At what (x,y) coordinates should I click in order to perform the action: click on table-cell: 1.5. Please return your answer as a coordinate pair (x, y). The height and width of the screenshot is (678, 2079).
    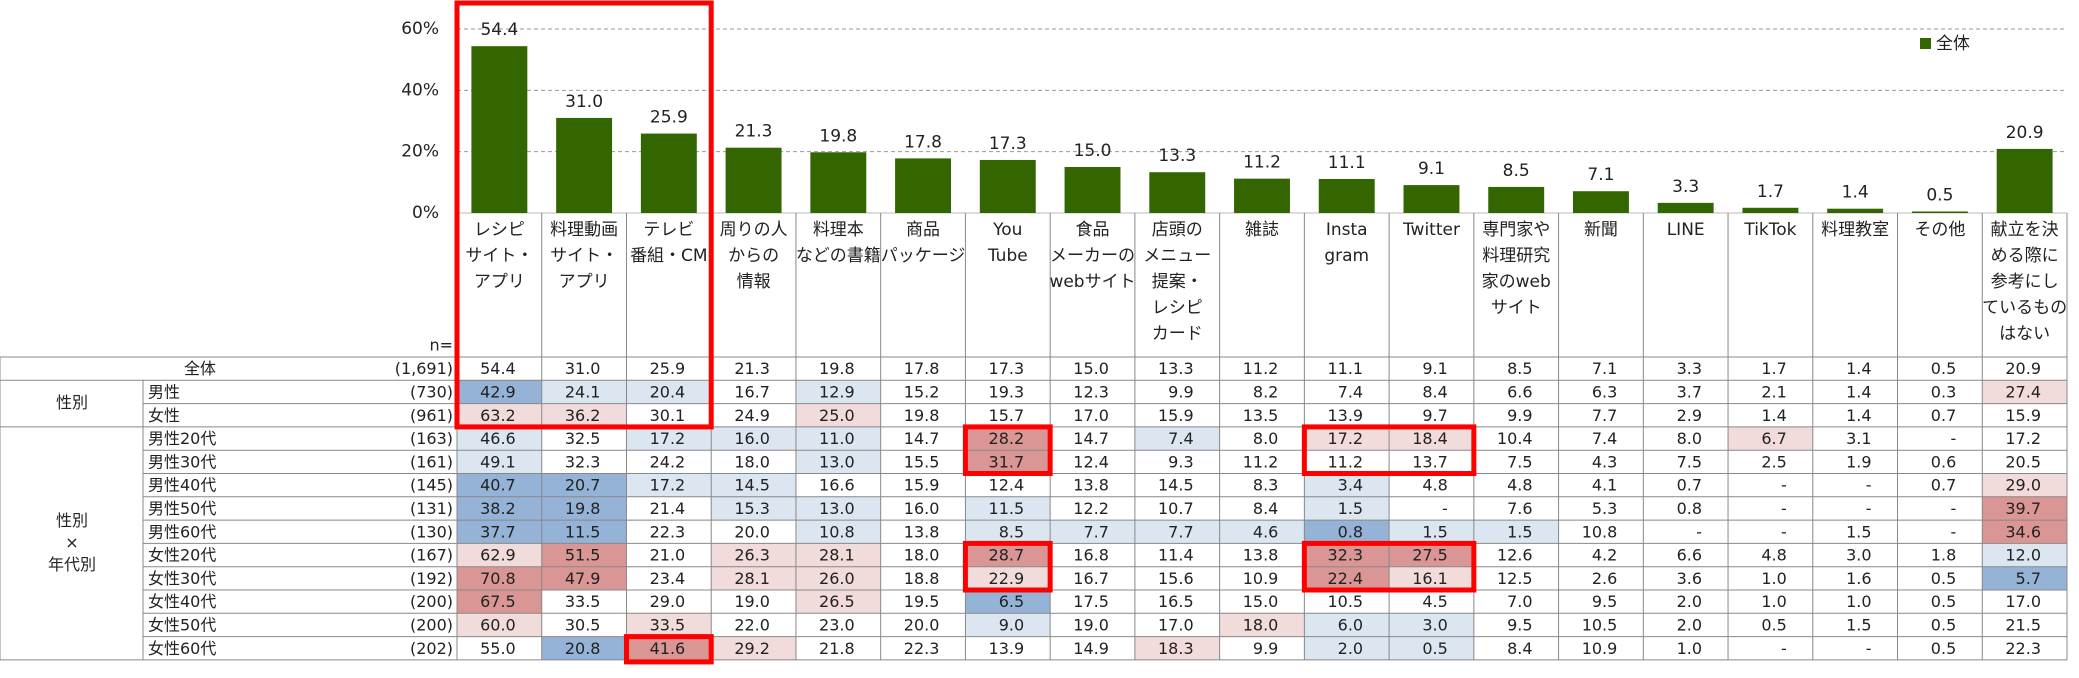
    Looking at the image, I should click on (1434, 531).